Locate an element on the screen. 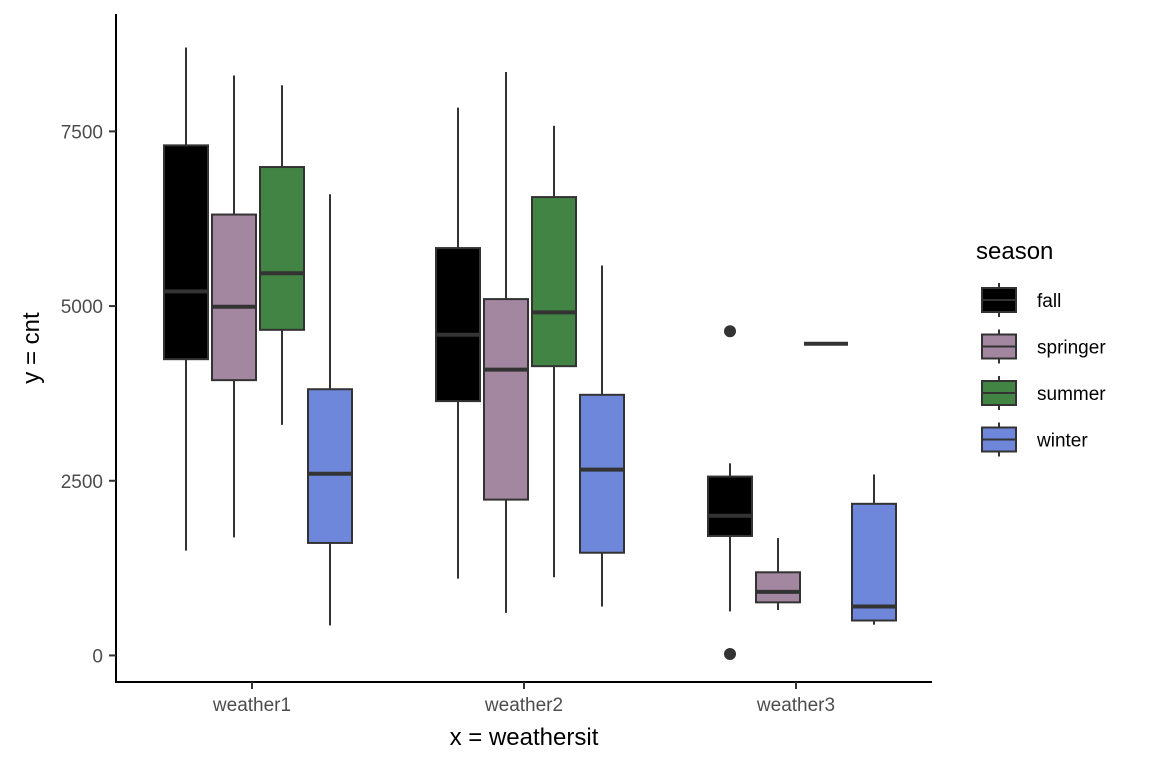  legend-label: summer is located at coordinates (1071, 394).